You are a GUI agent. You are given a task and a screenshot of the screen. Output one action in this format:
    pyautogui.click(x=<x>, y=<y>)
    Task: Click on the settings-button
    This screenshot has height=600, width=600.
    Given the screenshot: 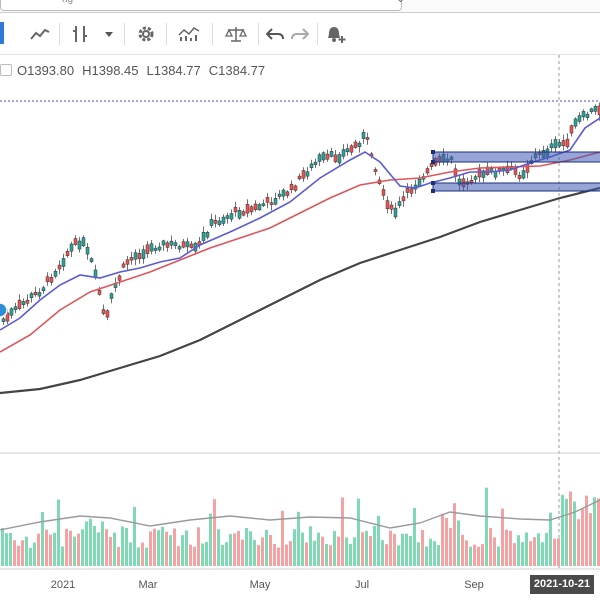 What is the action you would take?
    pyautogui.click(x=146, y=34)
    